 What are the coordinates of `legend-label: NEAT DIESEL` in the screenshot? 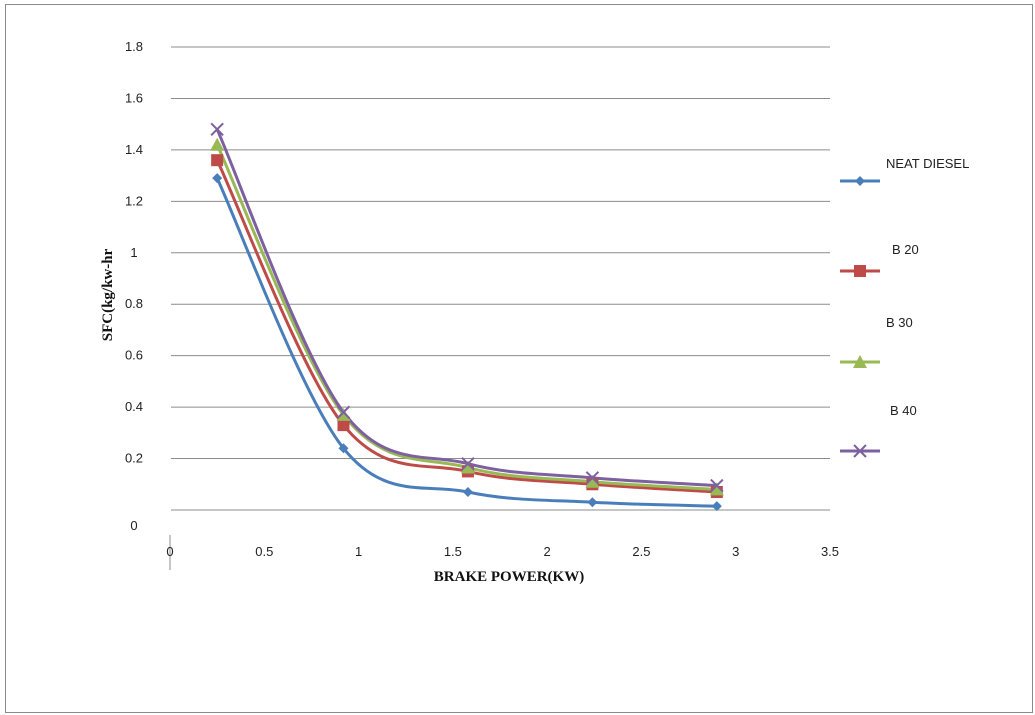 It's located at (927, 163).